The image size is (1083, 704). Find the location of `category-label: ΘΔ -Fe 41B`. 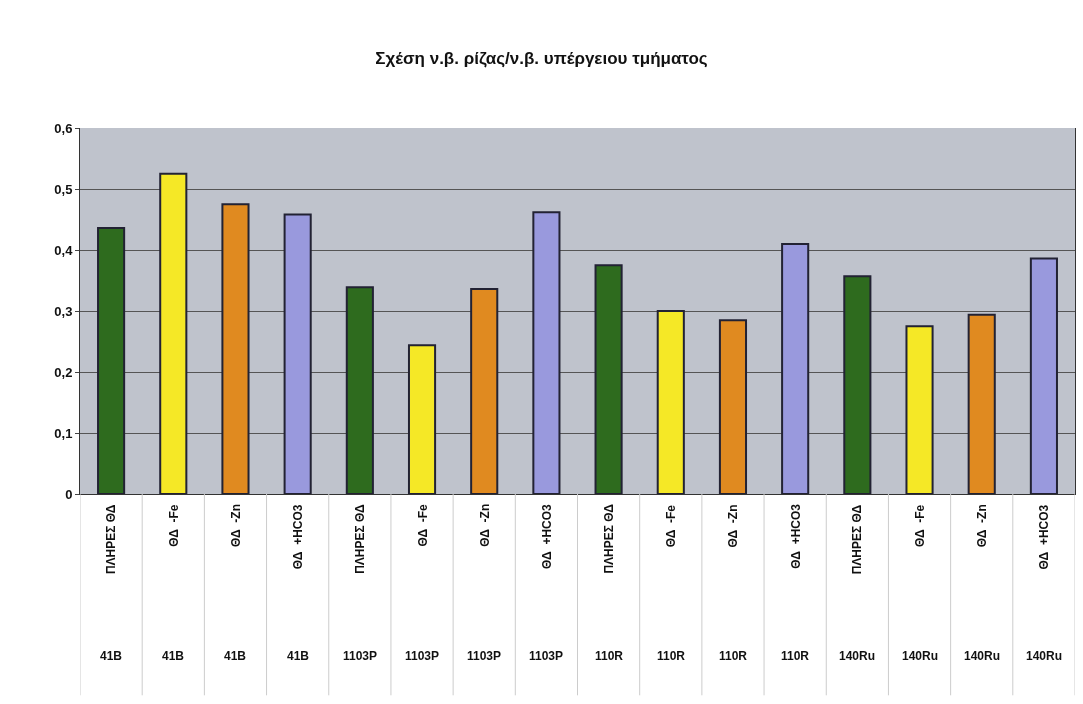

category-label: ΘΔ -Fe 41B is located at coordinates (173, 583).